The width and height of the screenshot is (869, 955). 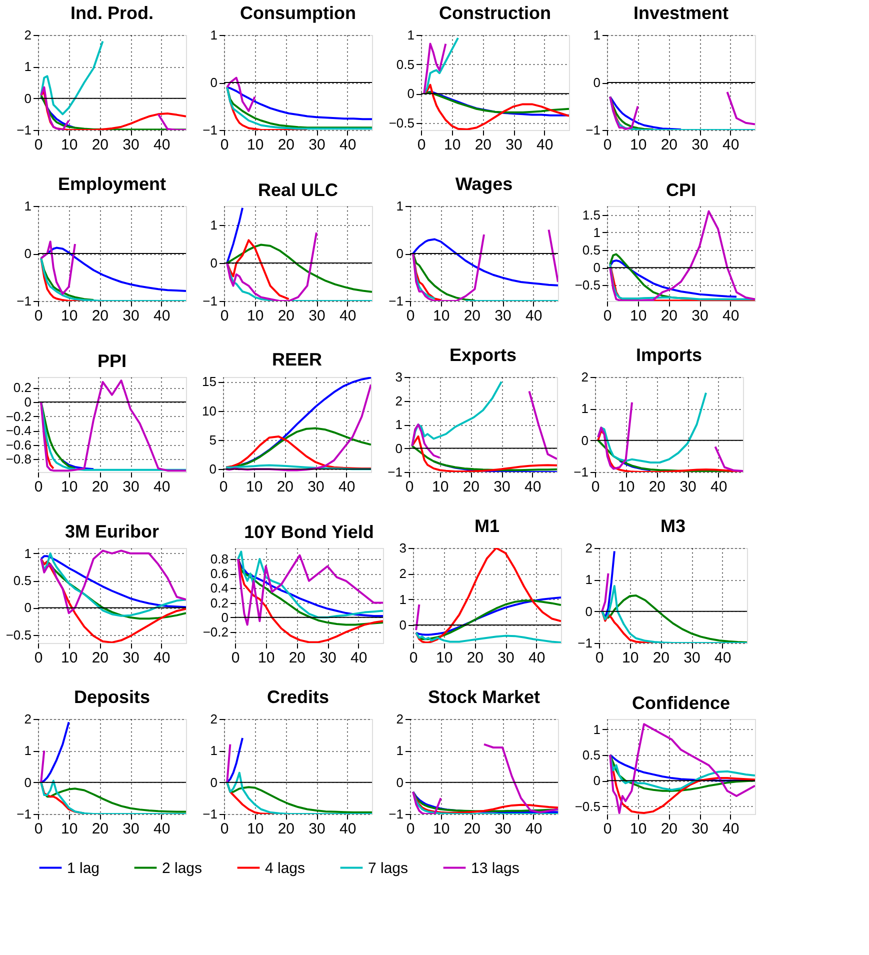 I want to click on y-tick-label: 10, so click(x=209, y=410).